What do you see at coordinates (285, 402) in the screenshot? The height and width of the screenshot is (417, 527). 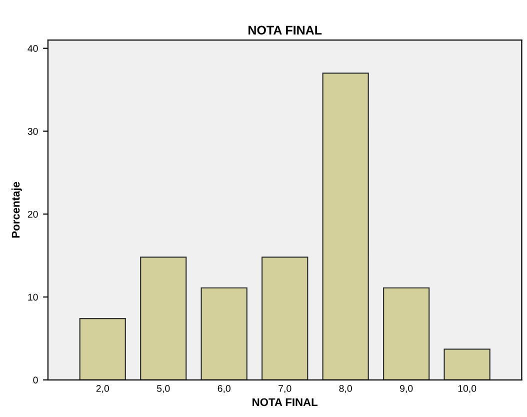 I see `x-axis-title: NOTA FINAL` at bounding box center [285, 402].